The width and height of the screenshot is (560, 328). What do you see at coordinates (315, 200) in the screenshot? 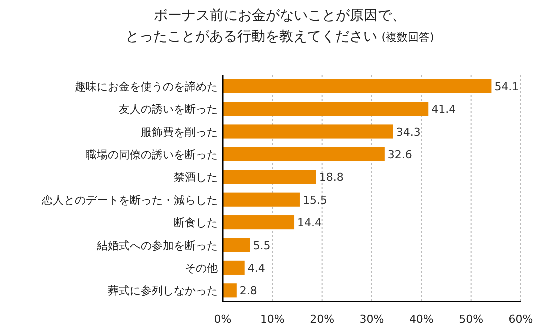
I see `data-label: 15.5` at bounding box center [315, 200].